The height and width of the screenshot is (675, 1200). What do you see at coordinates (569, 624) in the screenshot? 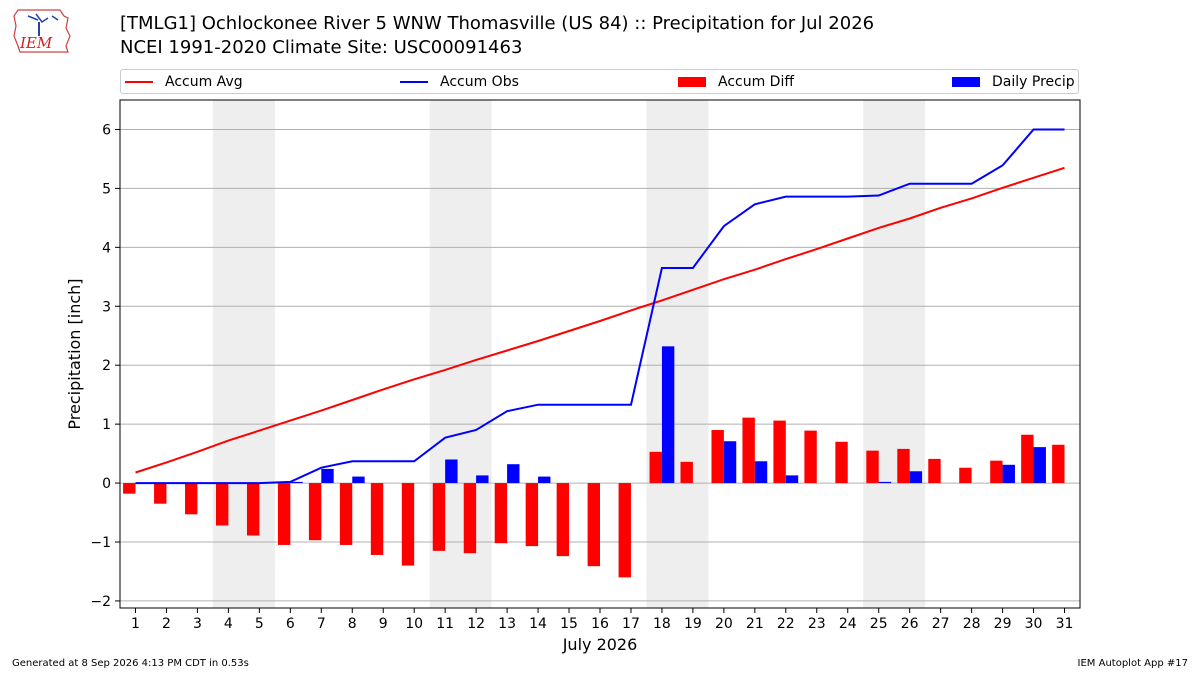
I see `x-tick-label: 15` at bounding box center [569, 624].